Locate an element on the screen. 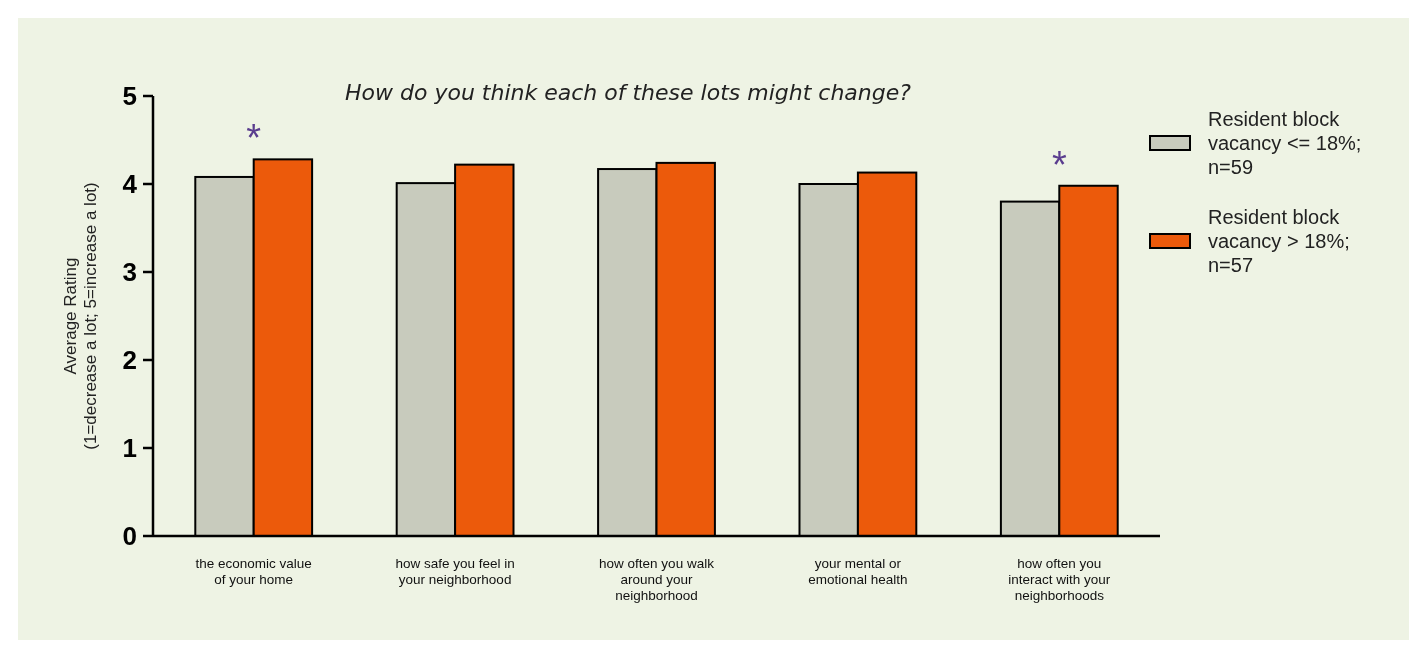 This screenshot has height=662, width=1411. y-tick-label: 0 is located at coordinates (129, 536).